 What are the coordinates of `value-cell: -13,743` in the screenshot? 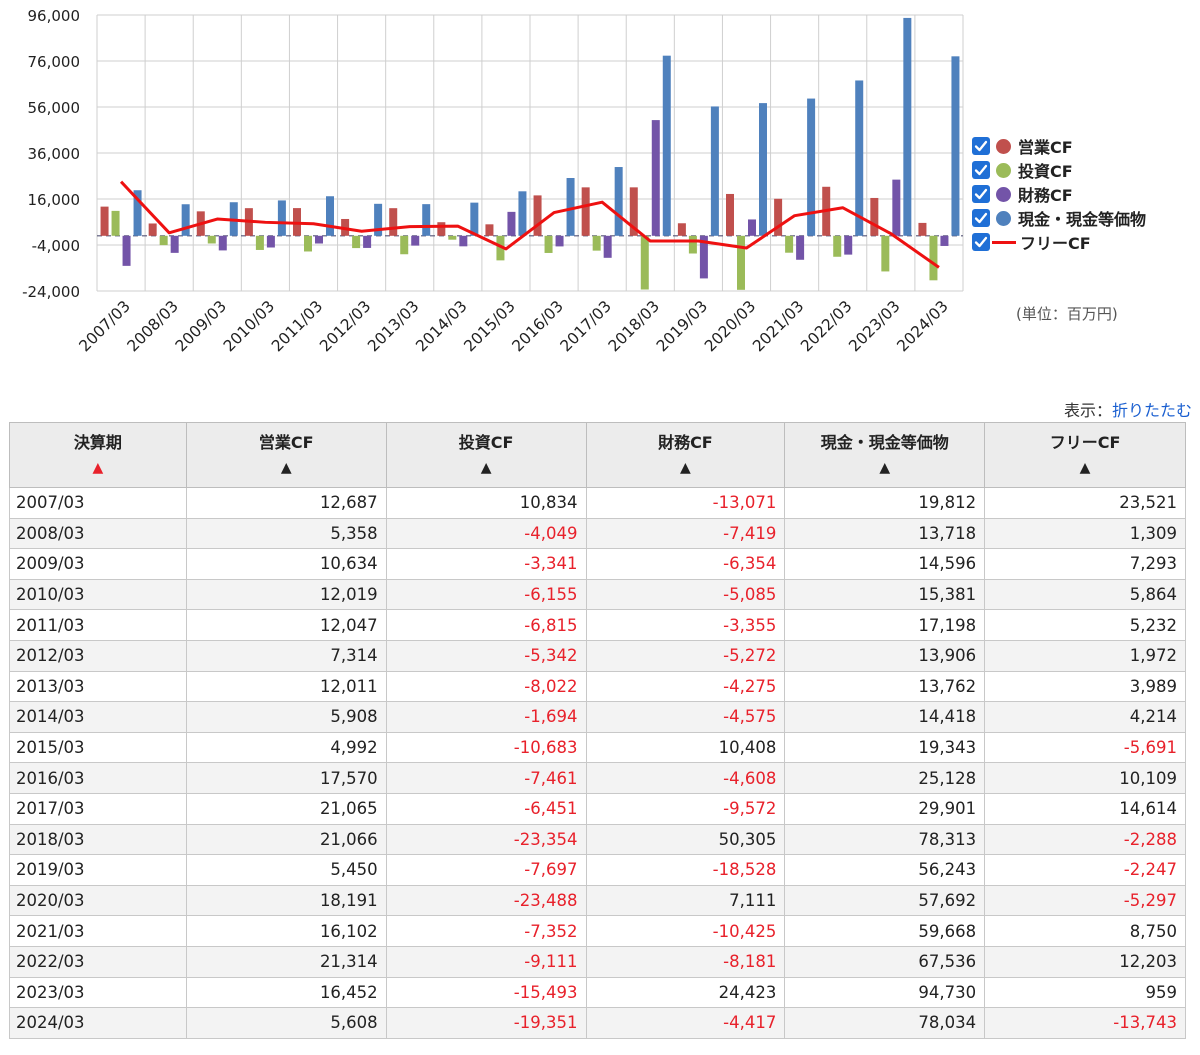 It's located at (1085, 1023).